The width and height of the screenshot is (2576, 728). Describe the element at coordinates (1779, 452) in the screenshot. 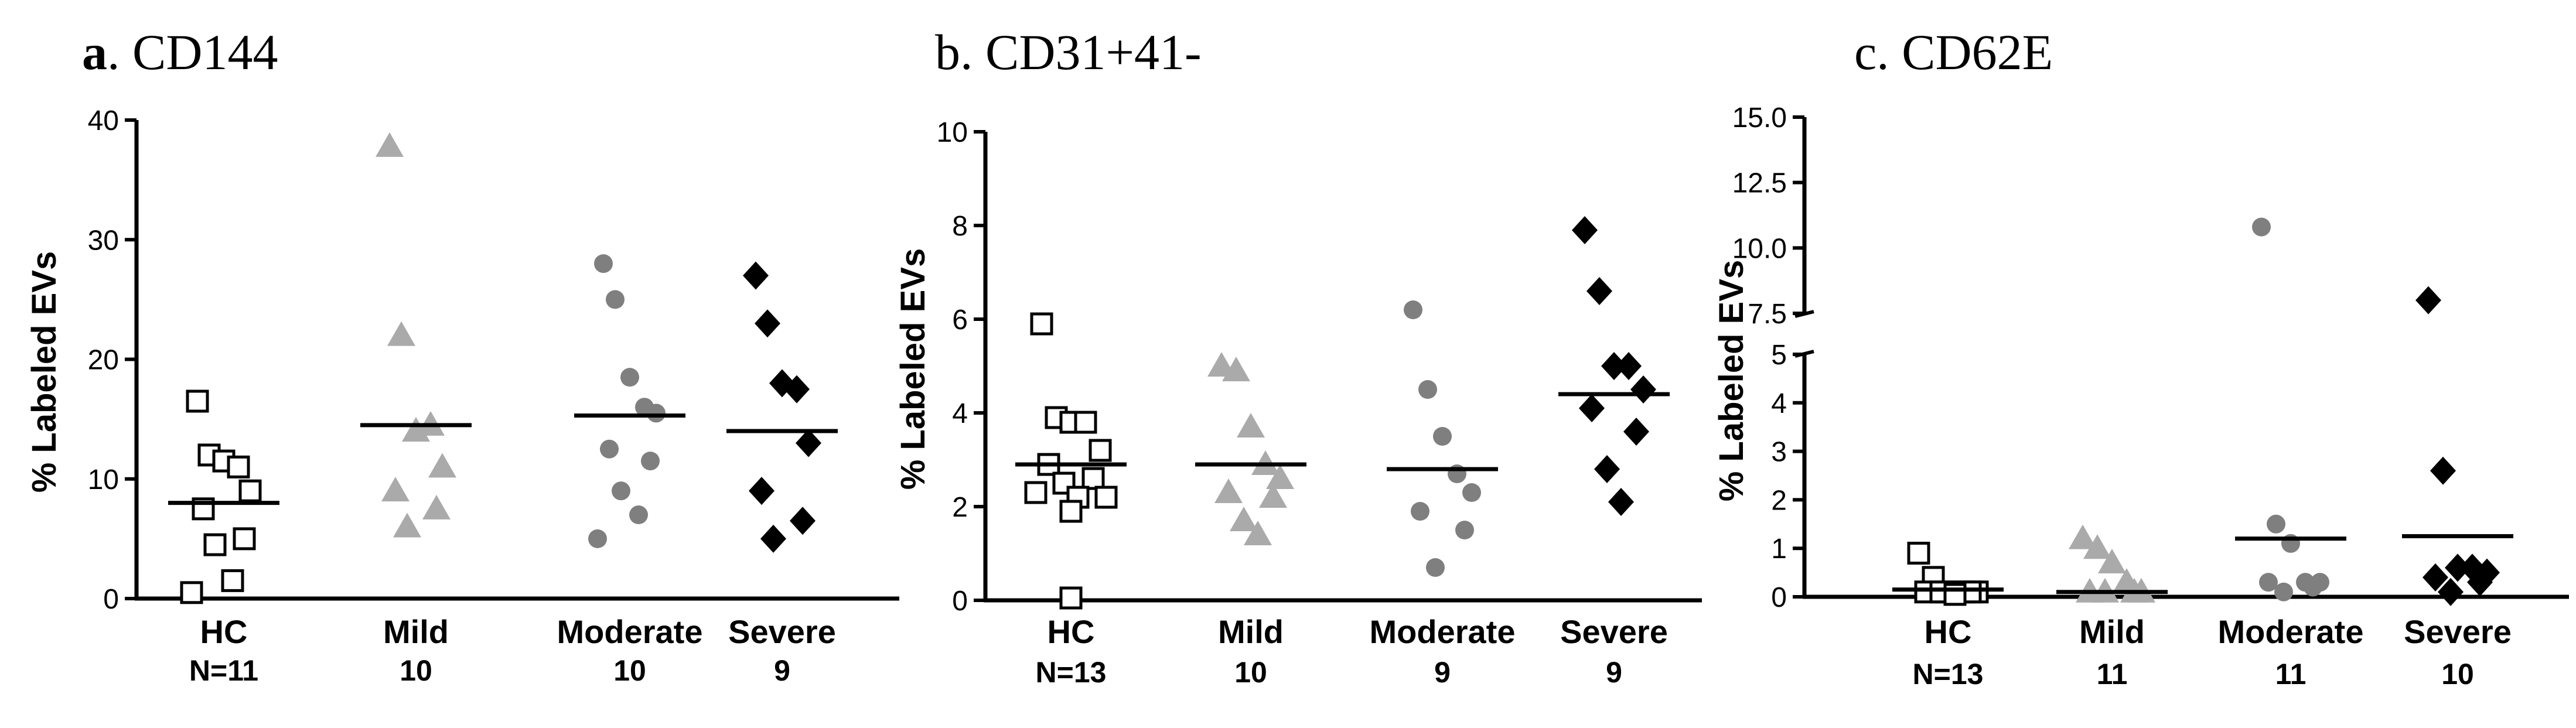

I see `y-tick-label: 3` at that location.